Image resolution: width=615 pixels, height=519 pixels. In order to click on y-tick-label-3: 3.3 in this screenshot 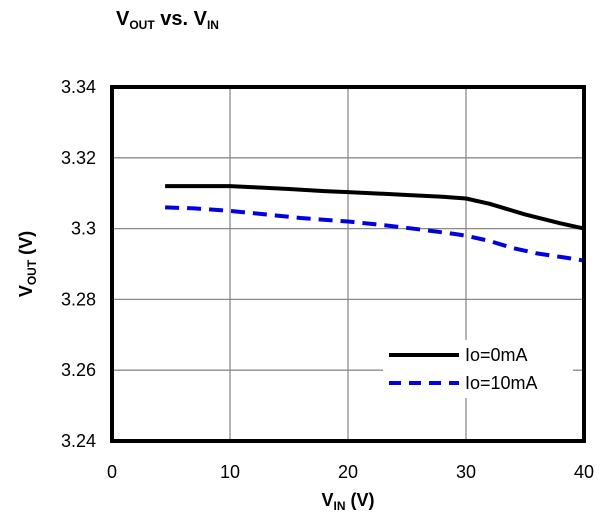, I will do `click(83, 229)`.